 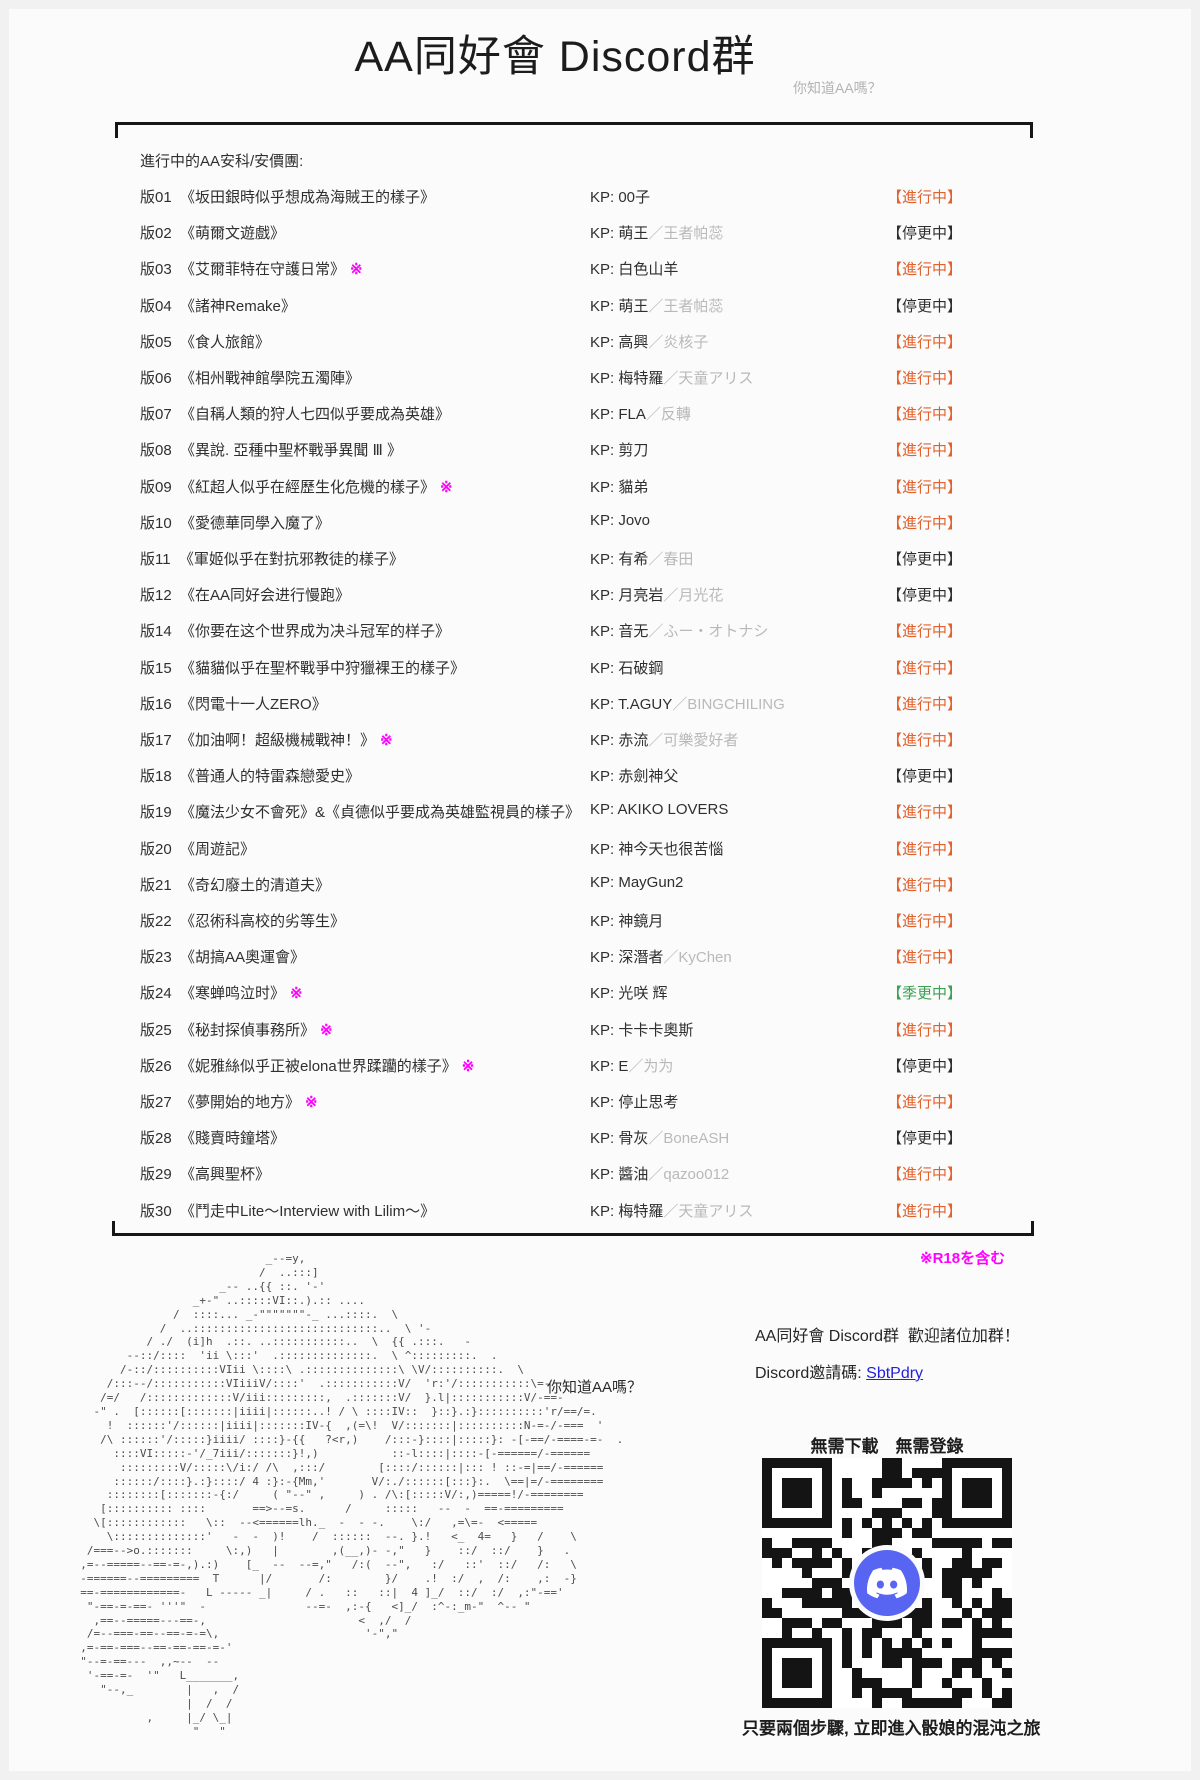 What do you see at coordinates (887, 1446) in the screenshot?
I see `qr-caption-top: 無需下載 無需登錄` at bounding box center [887, 1446].